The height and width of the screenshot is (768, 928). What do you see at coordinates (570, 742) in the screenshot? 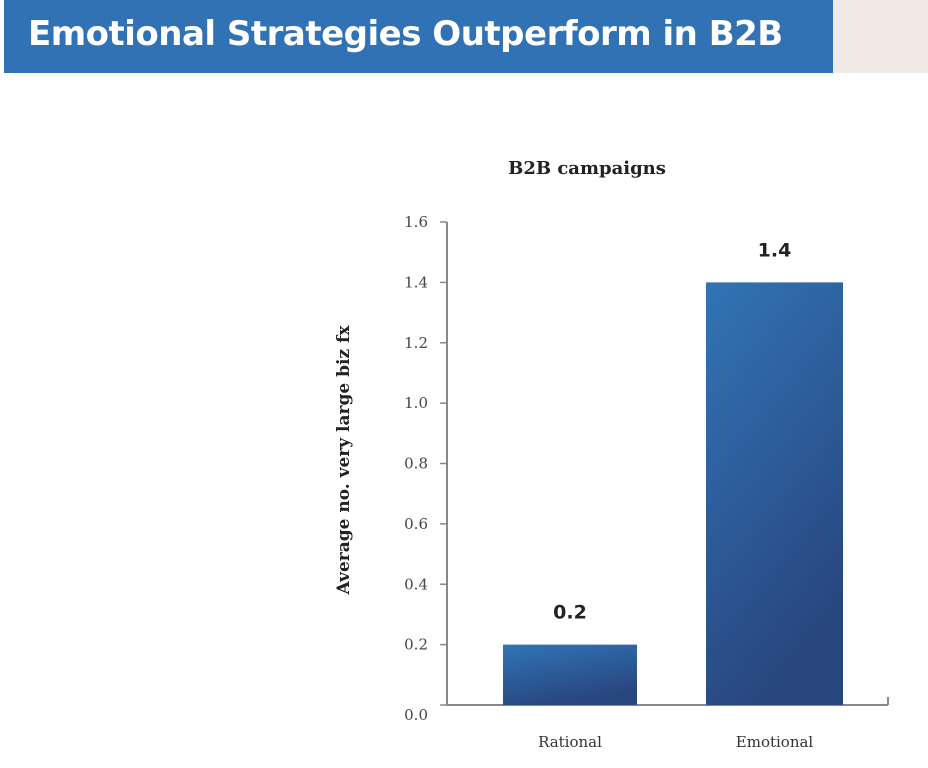
I see `x-category-label: Rational` at bounding box center [570, 742].